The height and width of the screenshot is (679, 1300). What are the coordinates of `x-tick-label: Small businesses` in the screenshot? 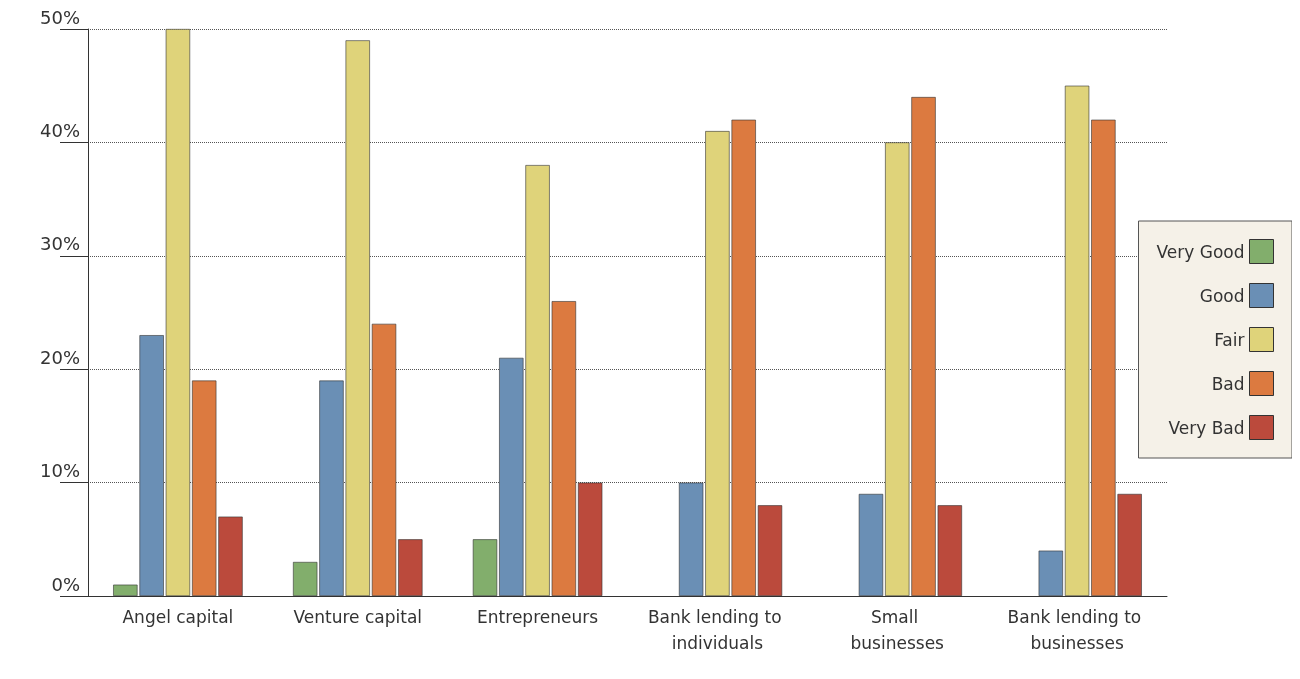 It's located at (897, 630).